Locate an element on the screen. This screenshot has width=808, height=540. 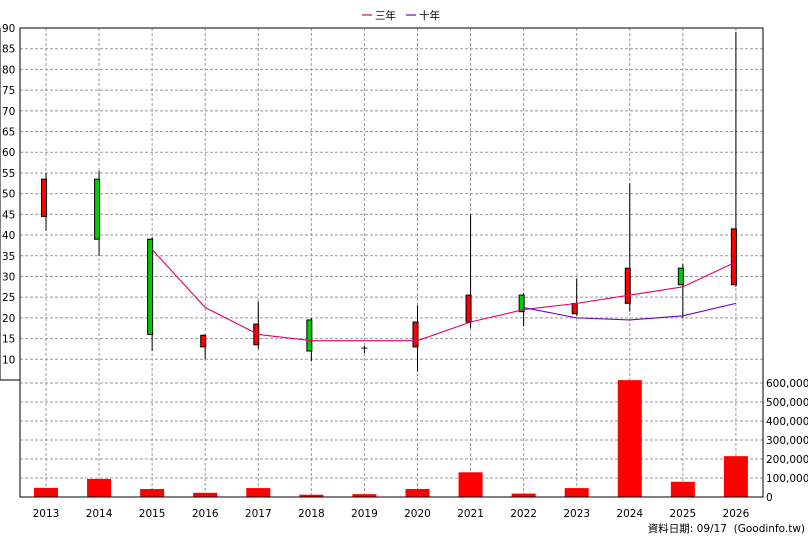
price-tick-label: 90 is located at coordinates (8, 29).